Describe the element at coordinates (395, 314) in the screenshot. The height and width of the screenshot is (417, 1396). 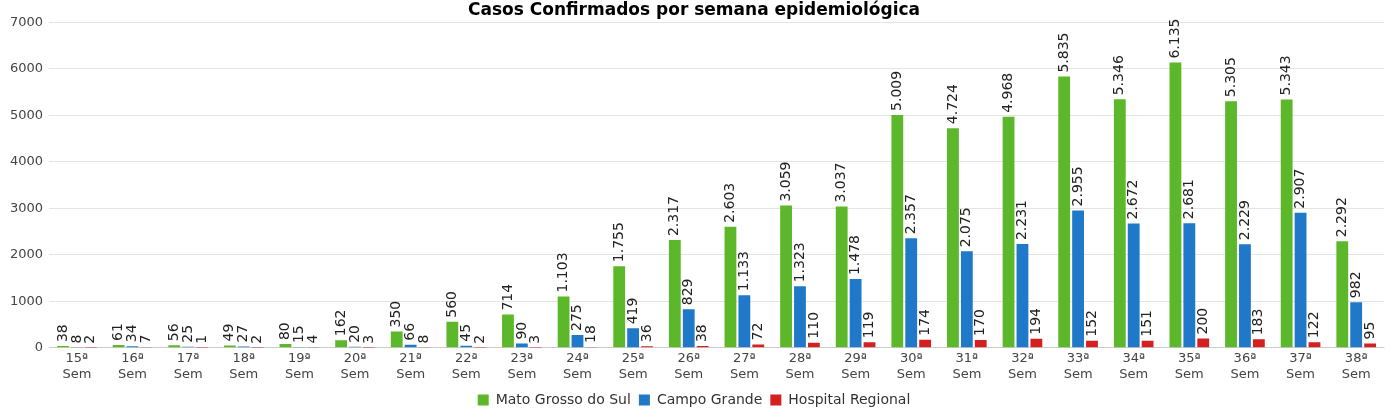
I see `data-label: 350` at that location.